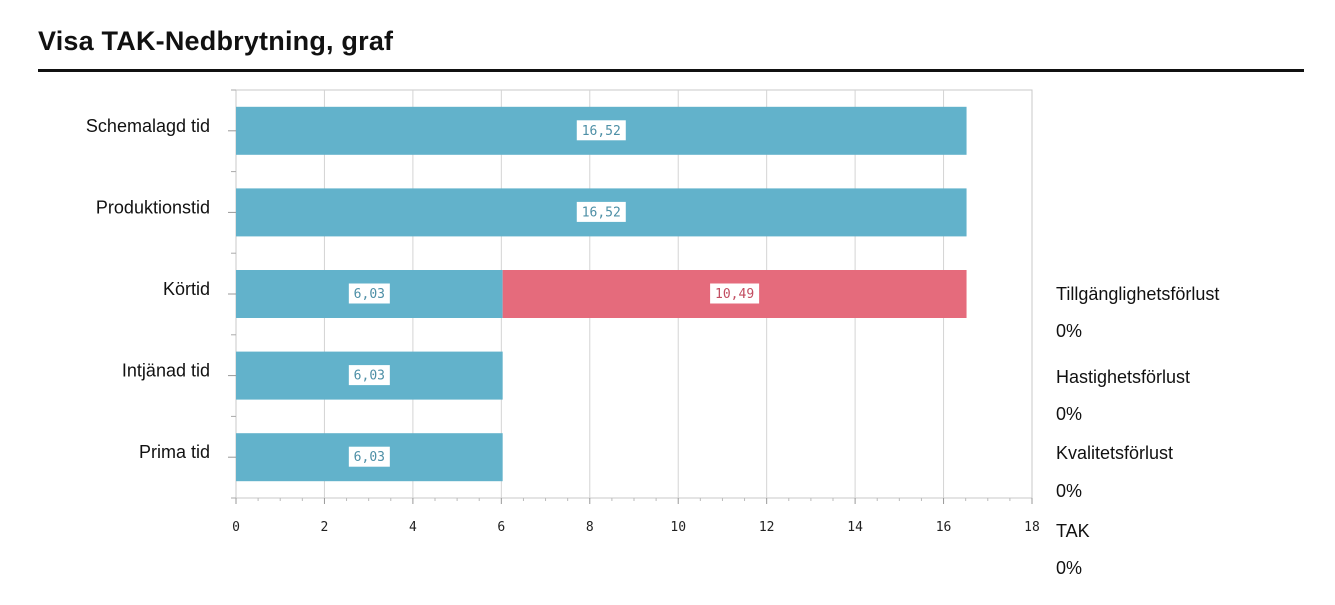 This screenshot has height=605, width=1335. Describe the element at coordinates (1115, 453) in the screenshot. I see `metric-name-quality-loss: Kvalitetsförlust` at that location.